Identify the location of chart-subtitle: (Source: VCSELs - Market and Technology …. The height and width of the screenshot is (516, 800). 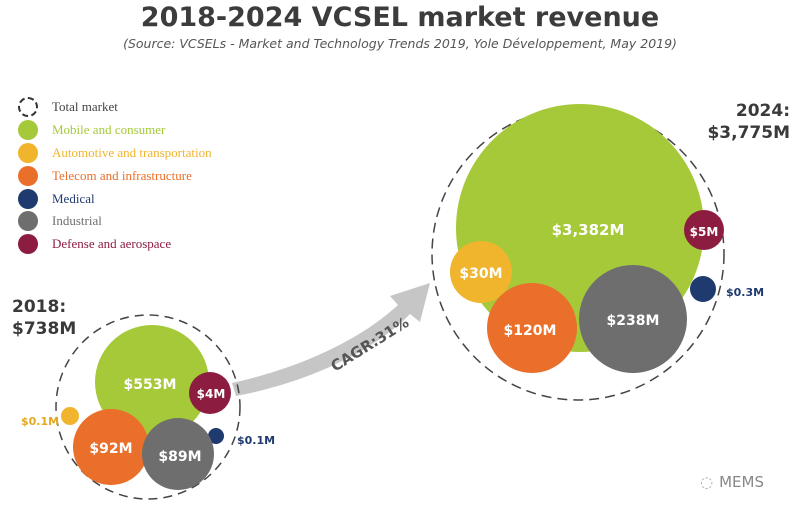
(400, 43).